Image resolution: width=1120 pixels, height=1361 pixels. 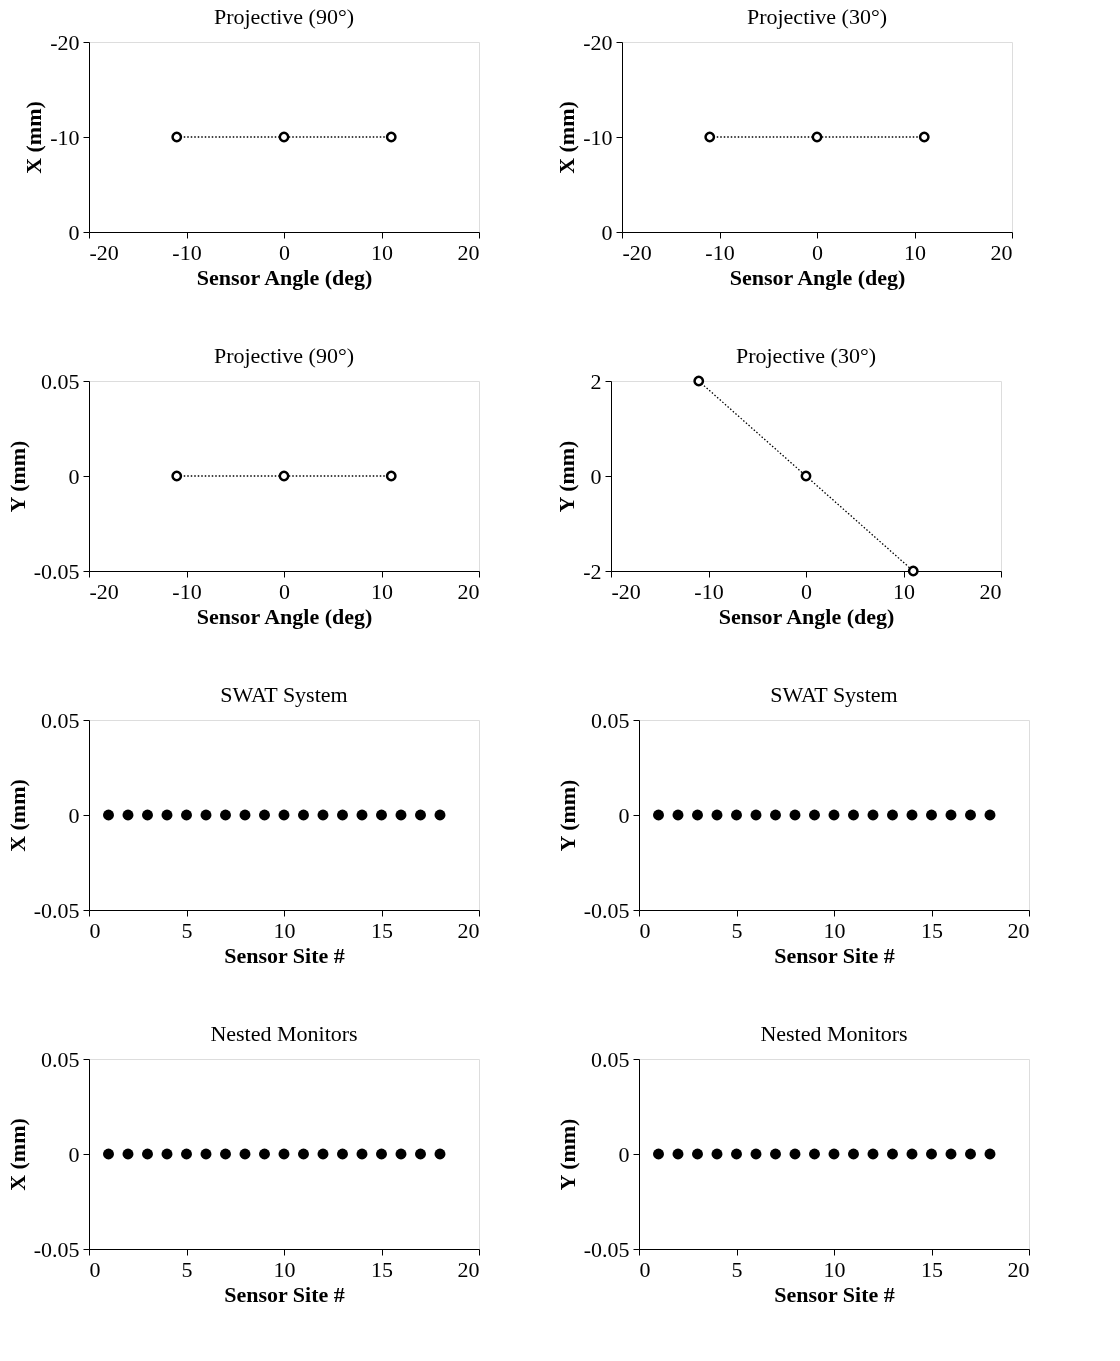 What do you see at coordinates (592, 571) in the screenshot?
I see `y-tick-label: -2` at bounding box center [592, 571].